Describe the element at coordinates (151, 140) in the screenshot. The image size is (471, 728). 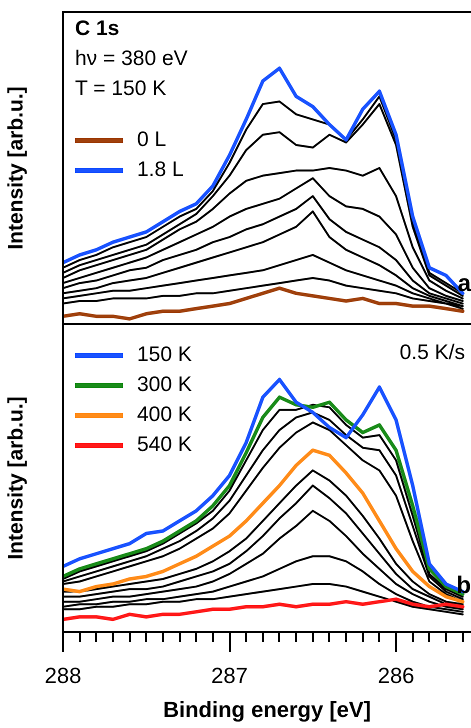
I see `legend-label: 0 L` at that location.